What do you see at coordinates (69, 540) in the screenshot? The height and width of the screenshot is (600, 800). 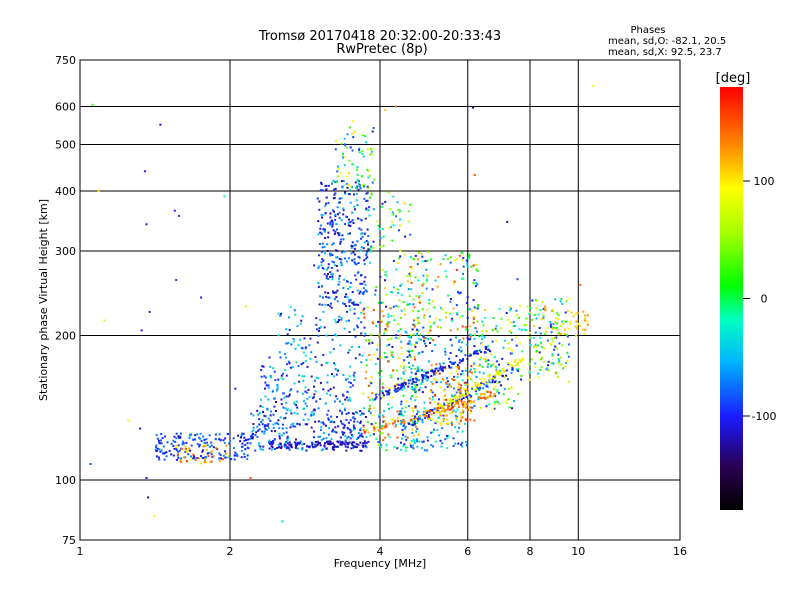 I see `y-tick-label: 75` at bounding box center [69, 540].